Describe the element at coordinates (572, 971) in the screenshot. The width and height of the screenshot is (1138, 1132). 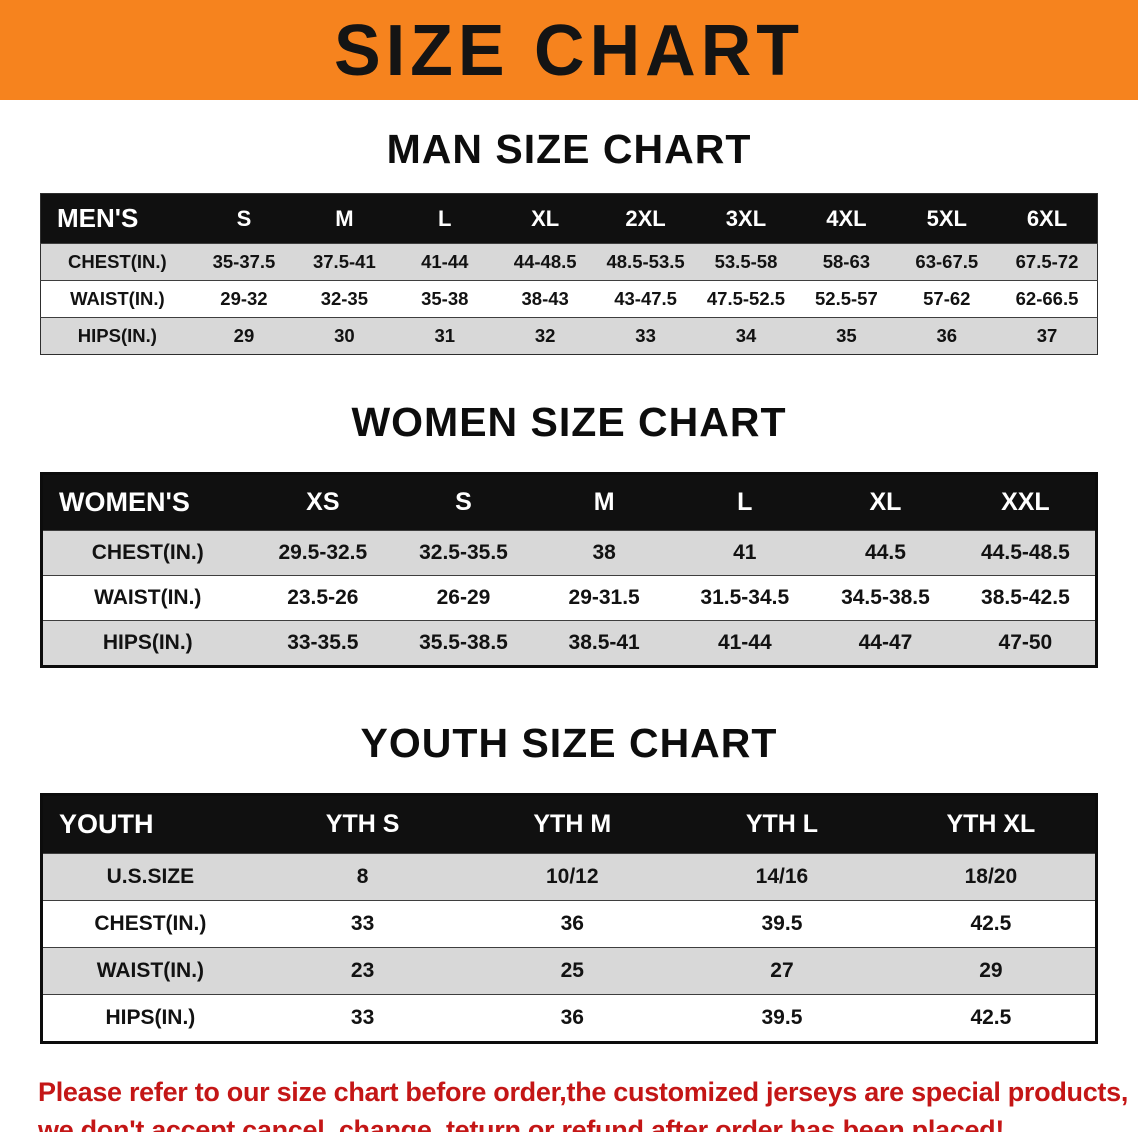
I see `size-value-cell: 25` at that location.